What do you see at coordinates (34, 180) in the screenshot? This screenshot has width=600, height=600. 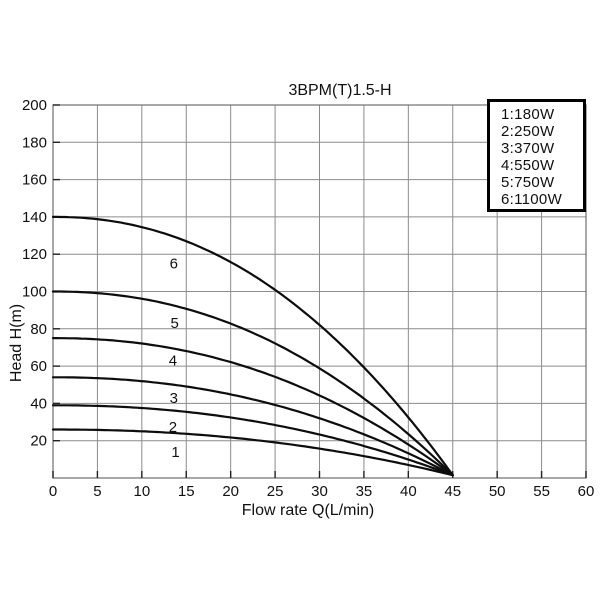 I see `y-tick-label: 160` at bounding box center [34, 180].